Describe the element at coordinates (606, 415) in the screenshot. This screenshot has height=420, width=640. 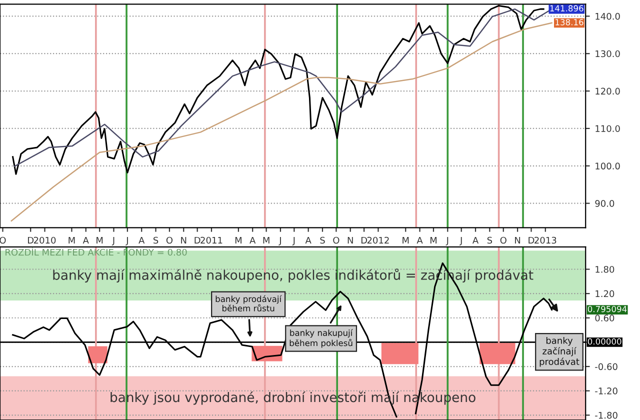
I see `y-tick-label: -1.80` at that location.